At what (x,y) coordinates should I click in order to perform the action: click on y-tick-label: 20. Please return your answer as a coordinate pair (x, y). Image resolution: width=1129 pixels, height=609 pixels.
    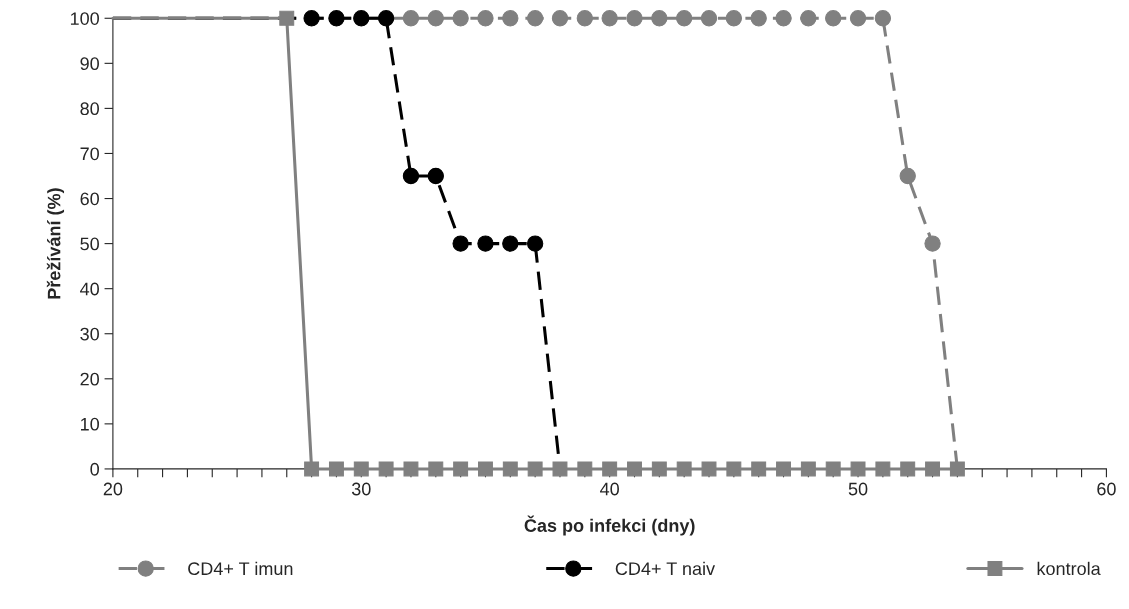
    Looking at the image, I should click on (89, 379).